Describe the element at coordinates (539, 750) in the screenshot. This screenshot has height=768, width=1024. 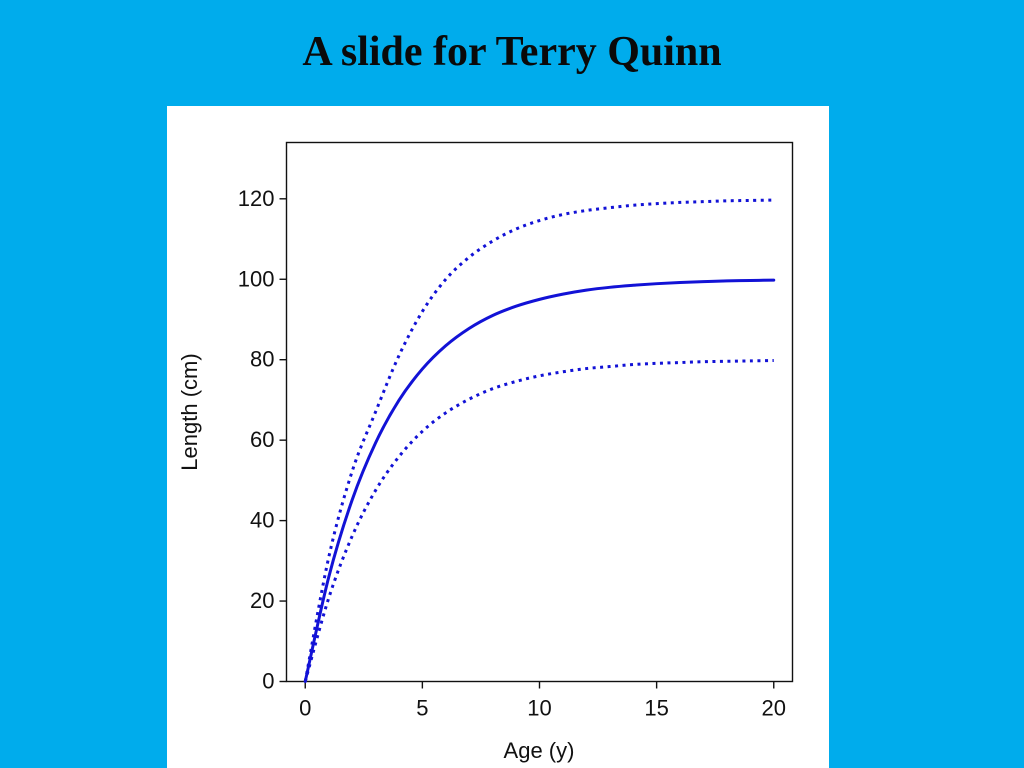
I see `x-axis-label: Age (y)` at that location.